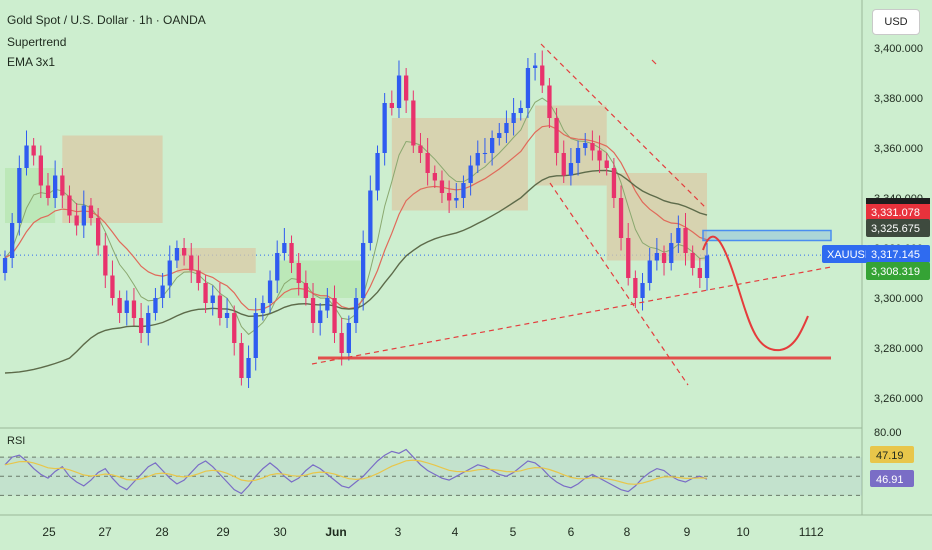  I want to click on indicator-supertrend-label: Supertrend, so click(37, 42).